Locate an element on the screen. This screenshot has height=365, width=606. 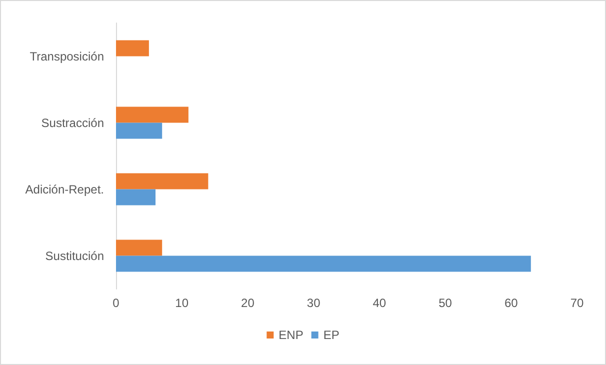
x-tick-label: 30 is located at coordinates (313, 303).